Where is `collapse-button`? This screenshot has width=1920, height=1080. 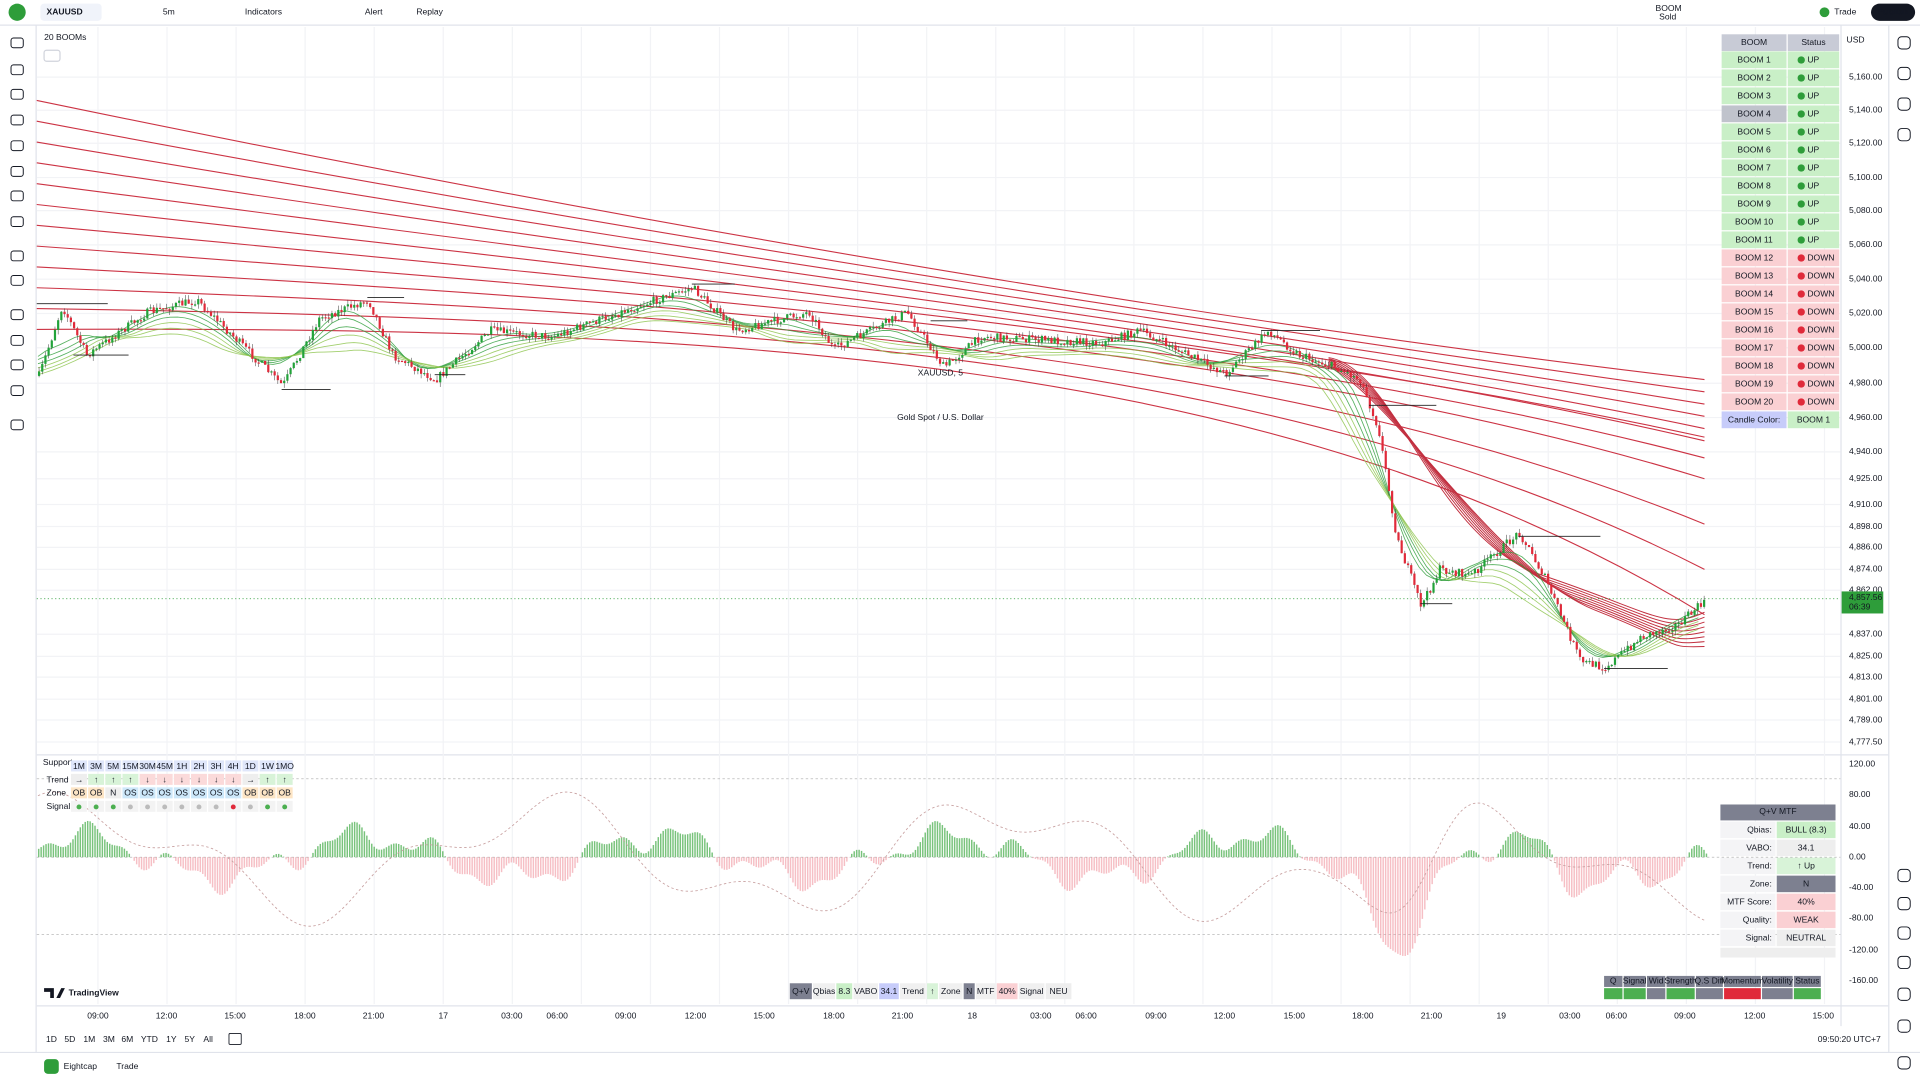 collapse-button is located at coordinates (52, 55).